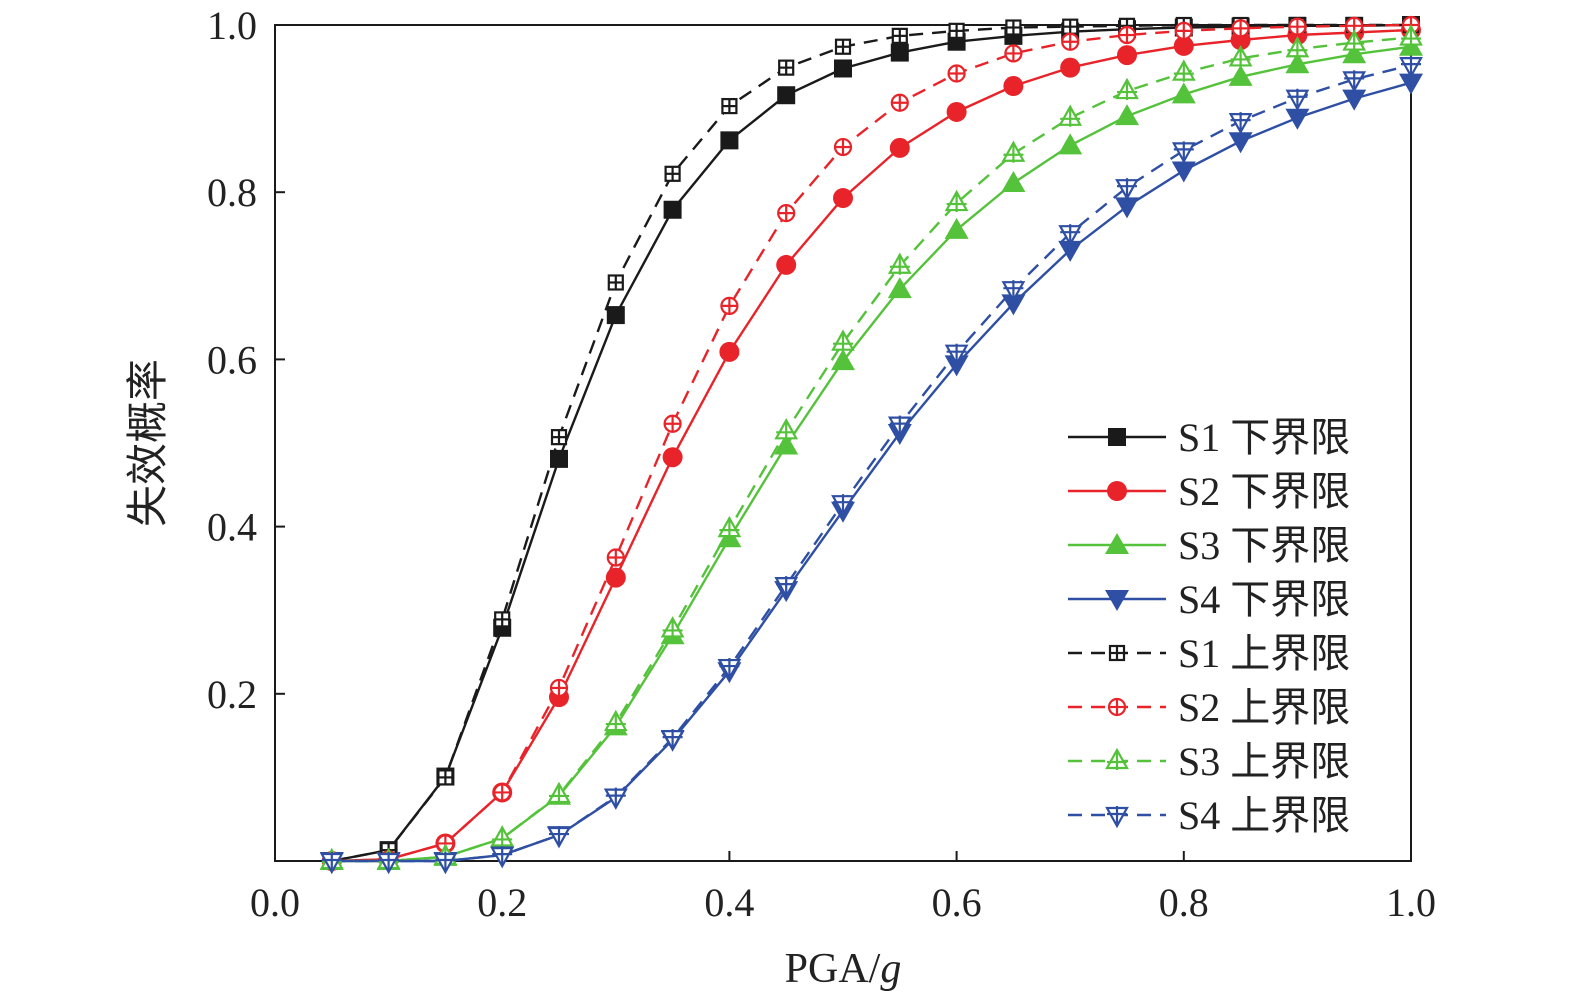  What do you see at coordinates (232, 192) in the screenshot?
I see `y-tick-label: 0.8` at bounding box center [232, 192].